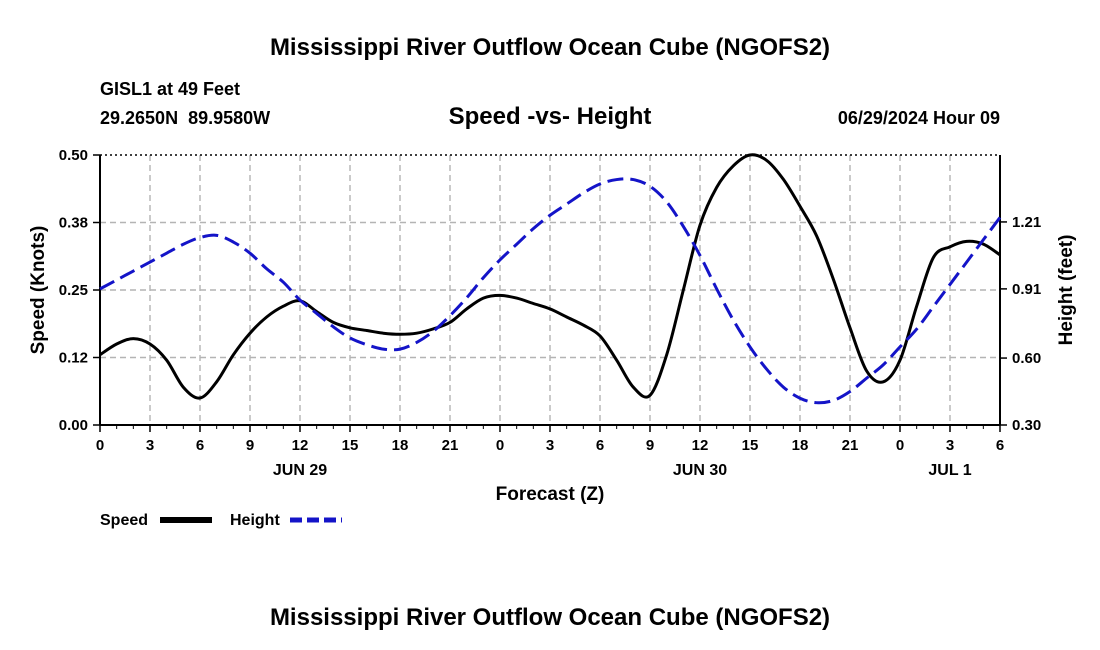 The image size is (1100, 650). Describe the element at coordinates (124, 520) in the screenshot. I see `legend-label-speed: Speed` at that location.